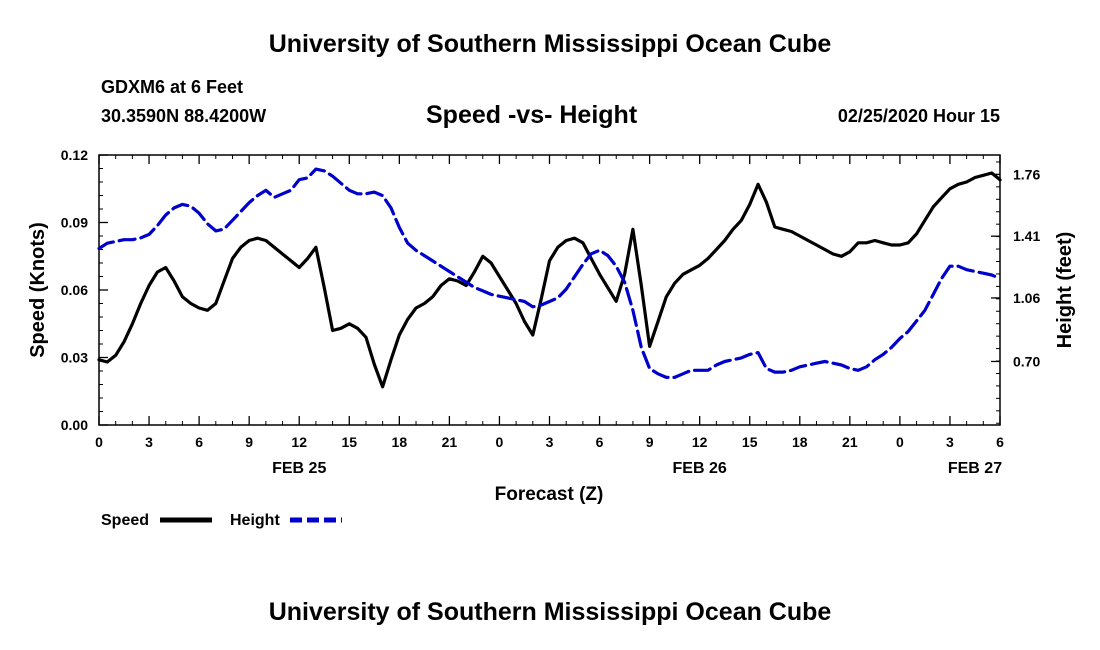  What do you see at coordinates (549, 494) in the screenshot?
I see `x-axis-label: Forecast (Z)` at bounding box center [549, 494].